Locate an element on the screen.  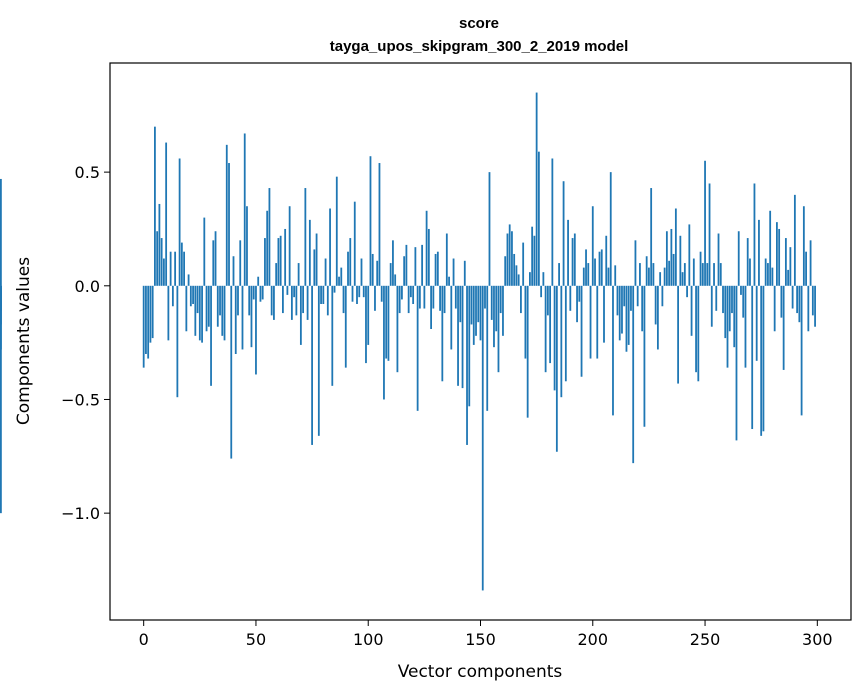
x-tick-label: 300 is located at coordinates (817, 639).